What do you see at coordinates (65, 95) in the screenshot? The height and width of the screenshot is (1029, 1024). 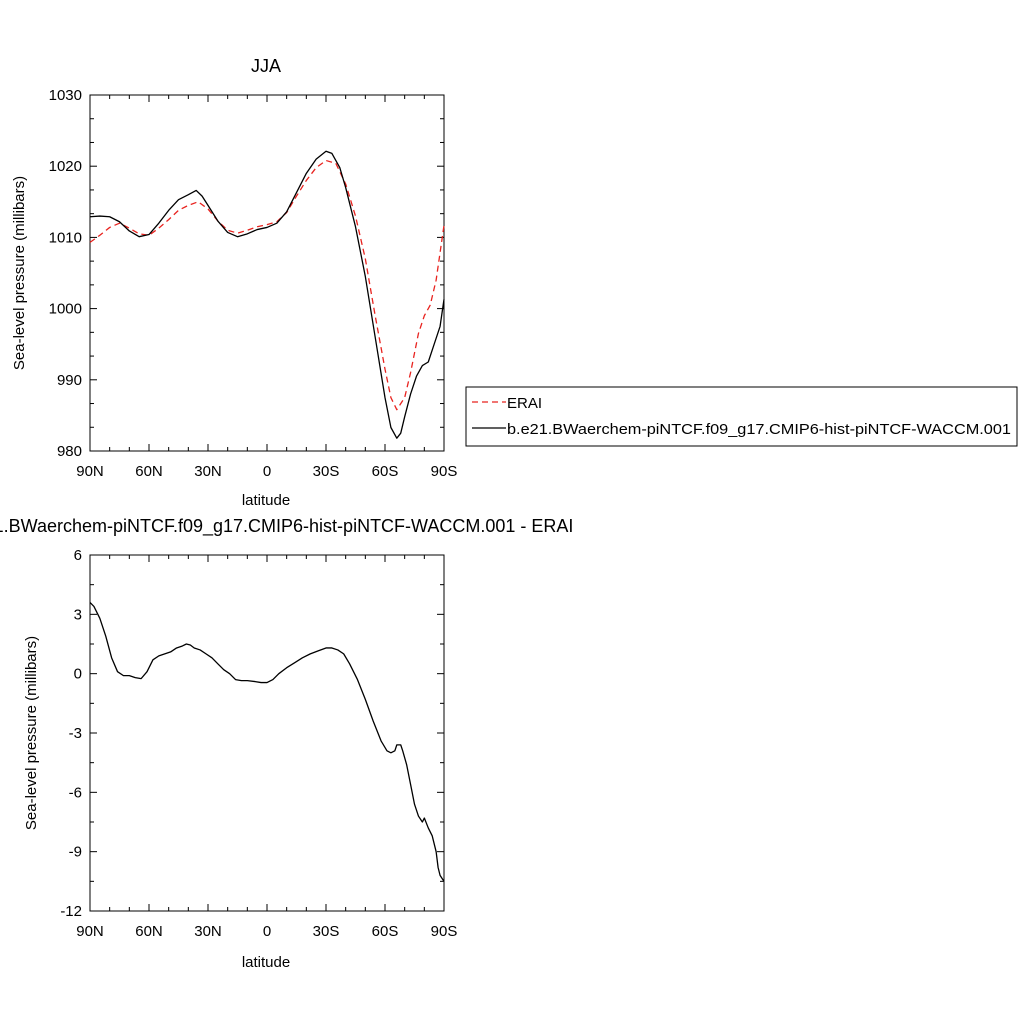 I see `y-tick-label: 1030` at bounding box center [65, 95].